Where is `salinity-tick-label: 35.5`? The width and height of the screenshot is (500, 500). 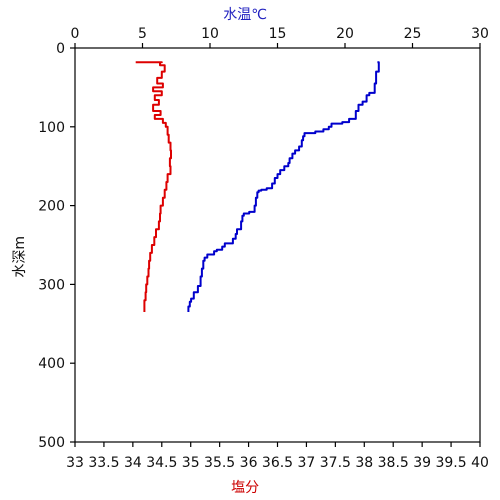 salinity-tick-label: 35.5 is located at coordinates (219, 463).